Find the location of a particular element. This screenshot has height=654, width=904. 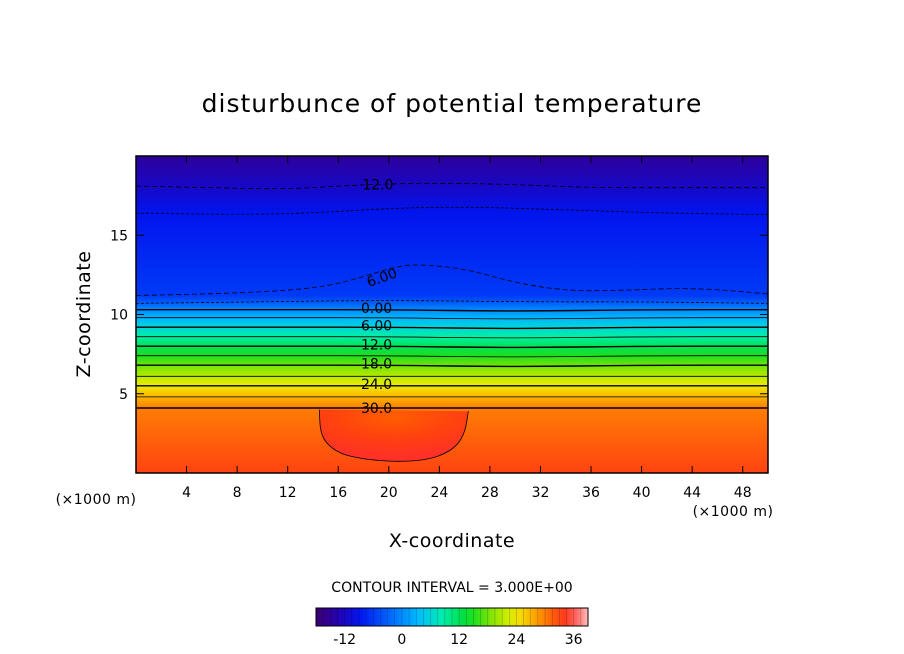

y-unit-label: (×1000 m) is located at coordinates (96, 500).